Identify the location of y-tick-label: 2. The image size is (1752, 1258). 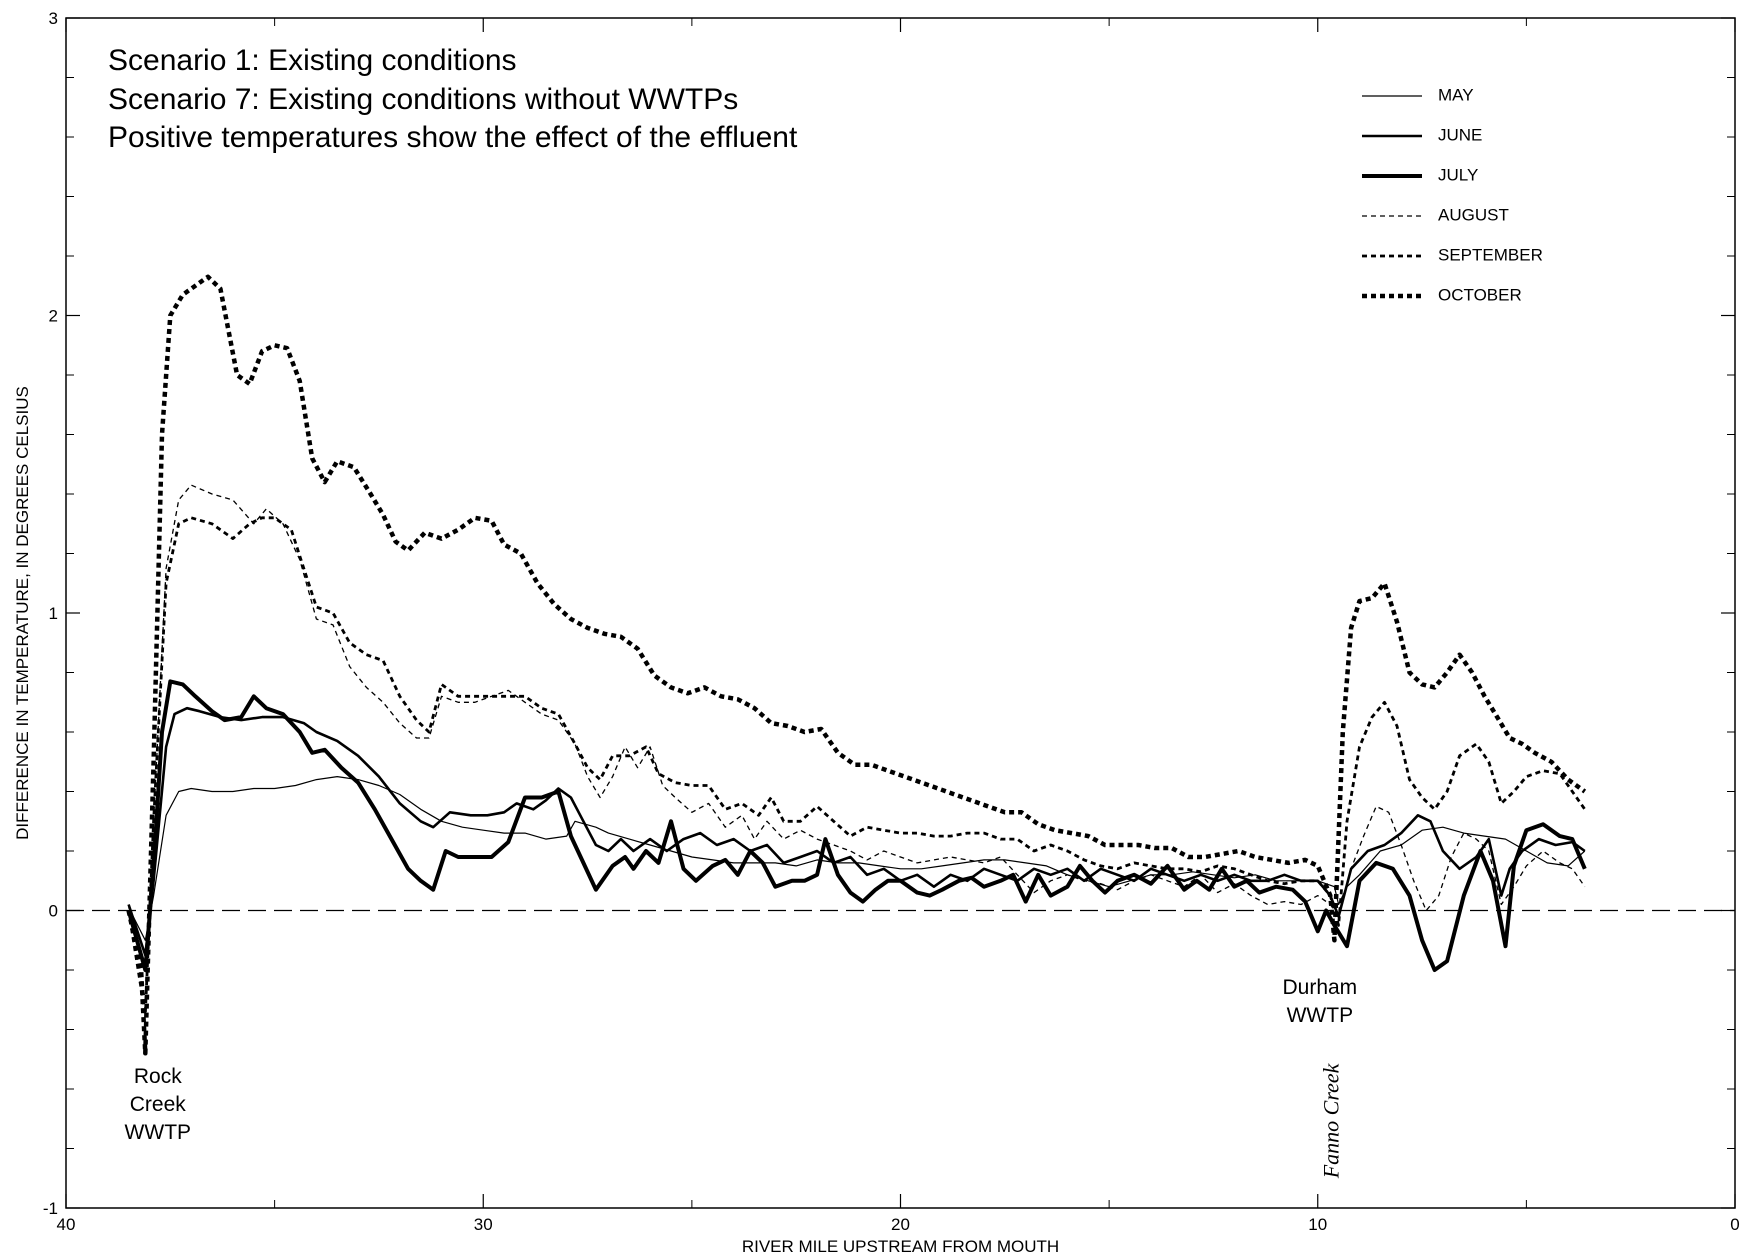
(53, 316).